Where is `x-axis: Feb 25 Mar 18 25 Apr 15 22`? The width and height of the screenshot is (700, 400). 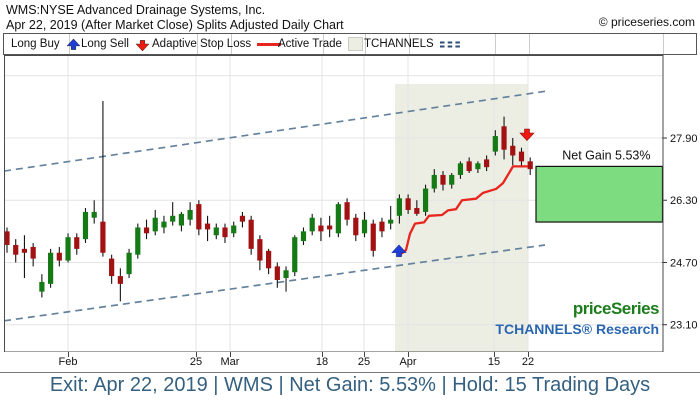 x-axis: Feb 25 Mar 18 25 Apr 15 22 is located at coordinates (350, 362).